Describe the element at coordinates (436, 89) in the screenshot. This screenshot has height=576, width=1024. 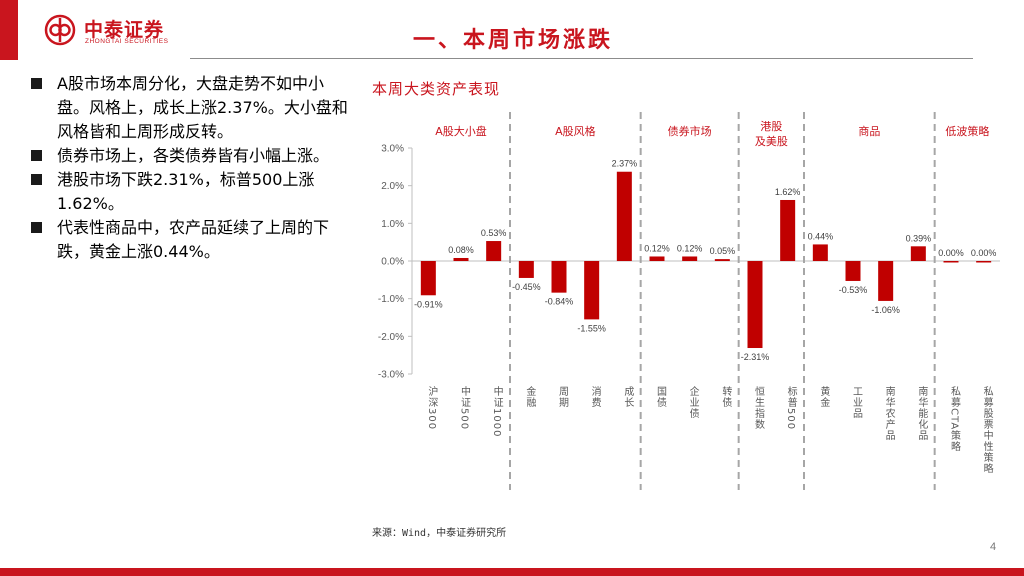
I see `chart-heading: 本周大类资产表现` at that location.